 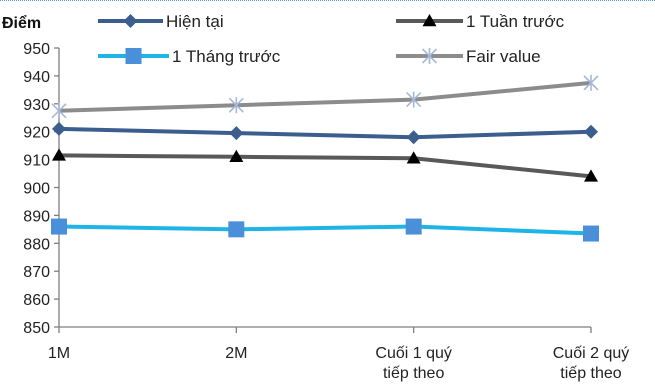 What do you see at coordinates (515, 21) in the screenshot?
I see `legend-label: 1 Tuần trước` at bounding box center [515, 21].